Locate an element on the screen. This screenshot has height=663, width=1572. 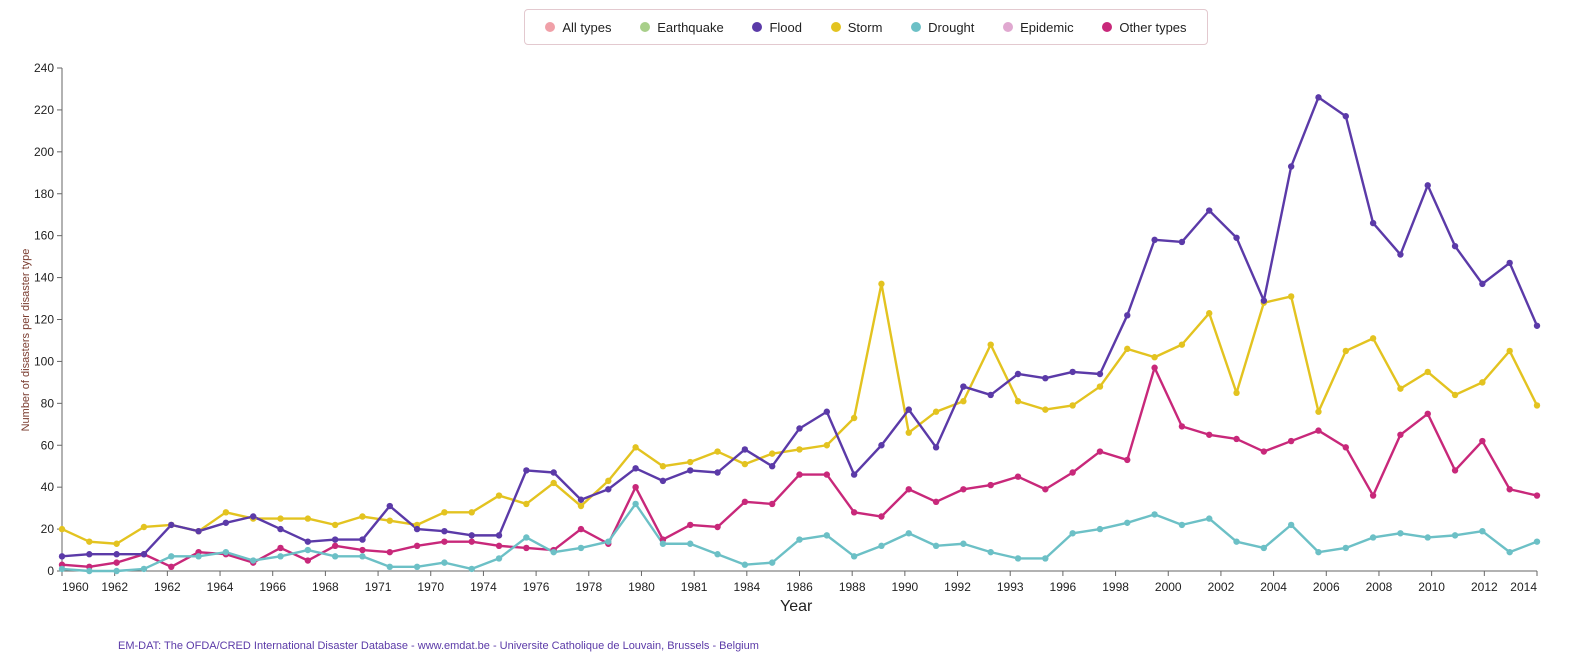
x-tick-label: 1986 is located at coordinates (799, 587).